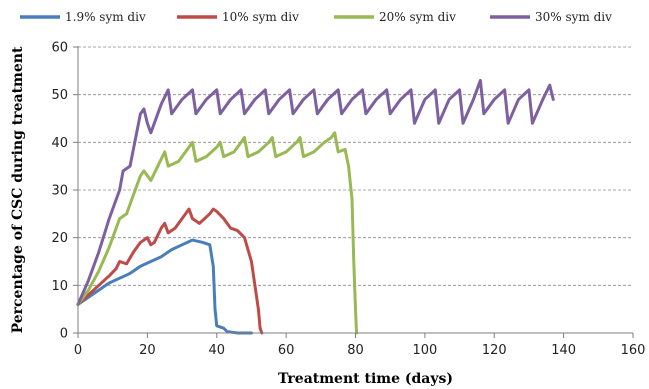 The width and height of the screenshot is (649, 389). What do you see at coordinates (59, 48) in the screenshot?
I see `y-tick-label-60: 60` at bounding box center [59, 48].